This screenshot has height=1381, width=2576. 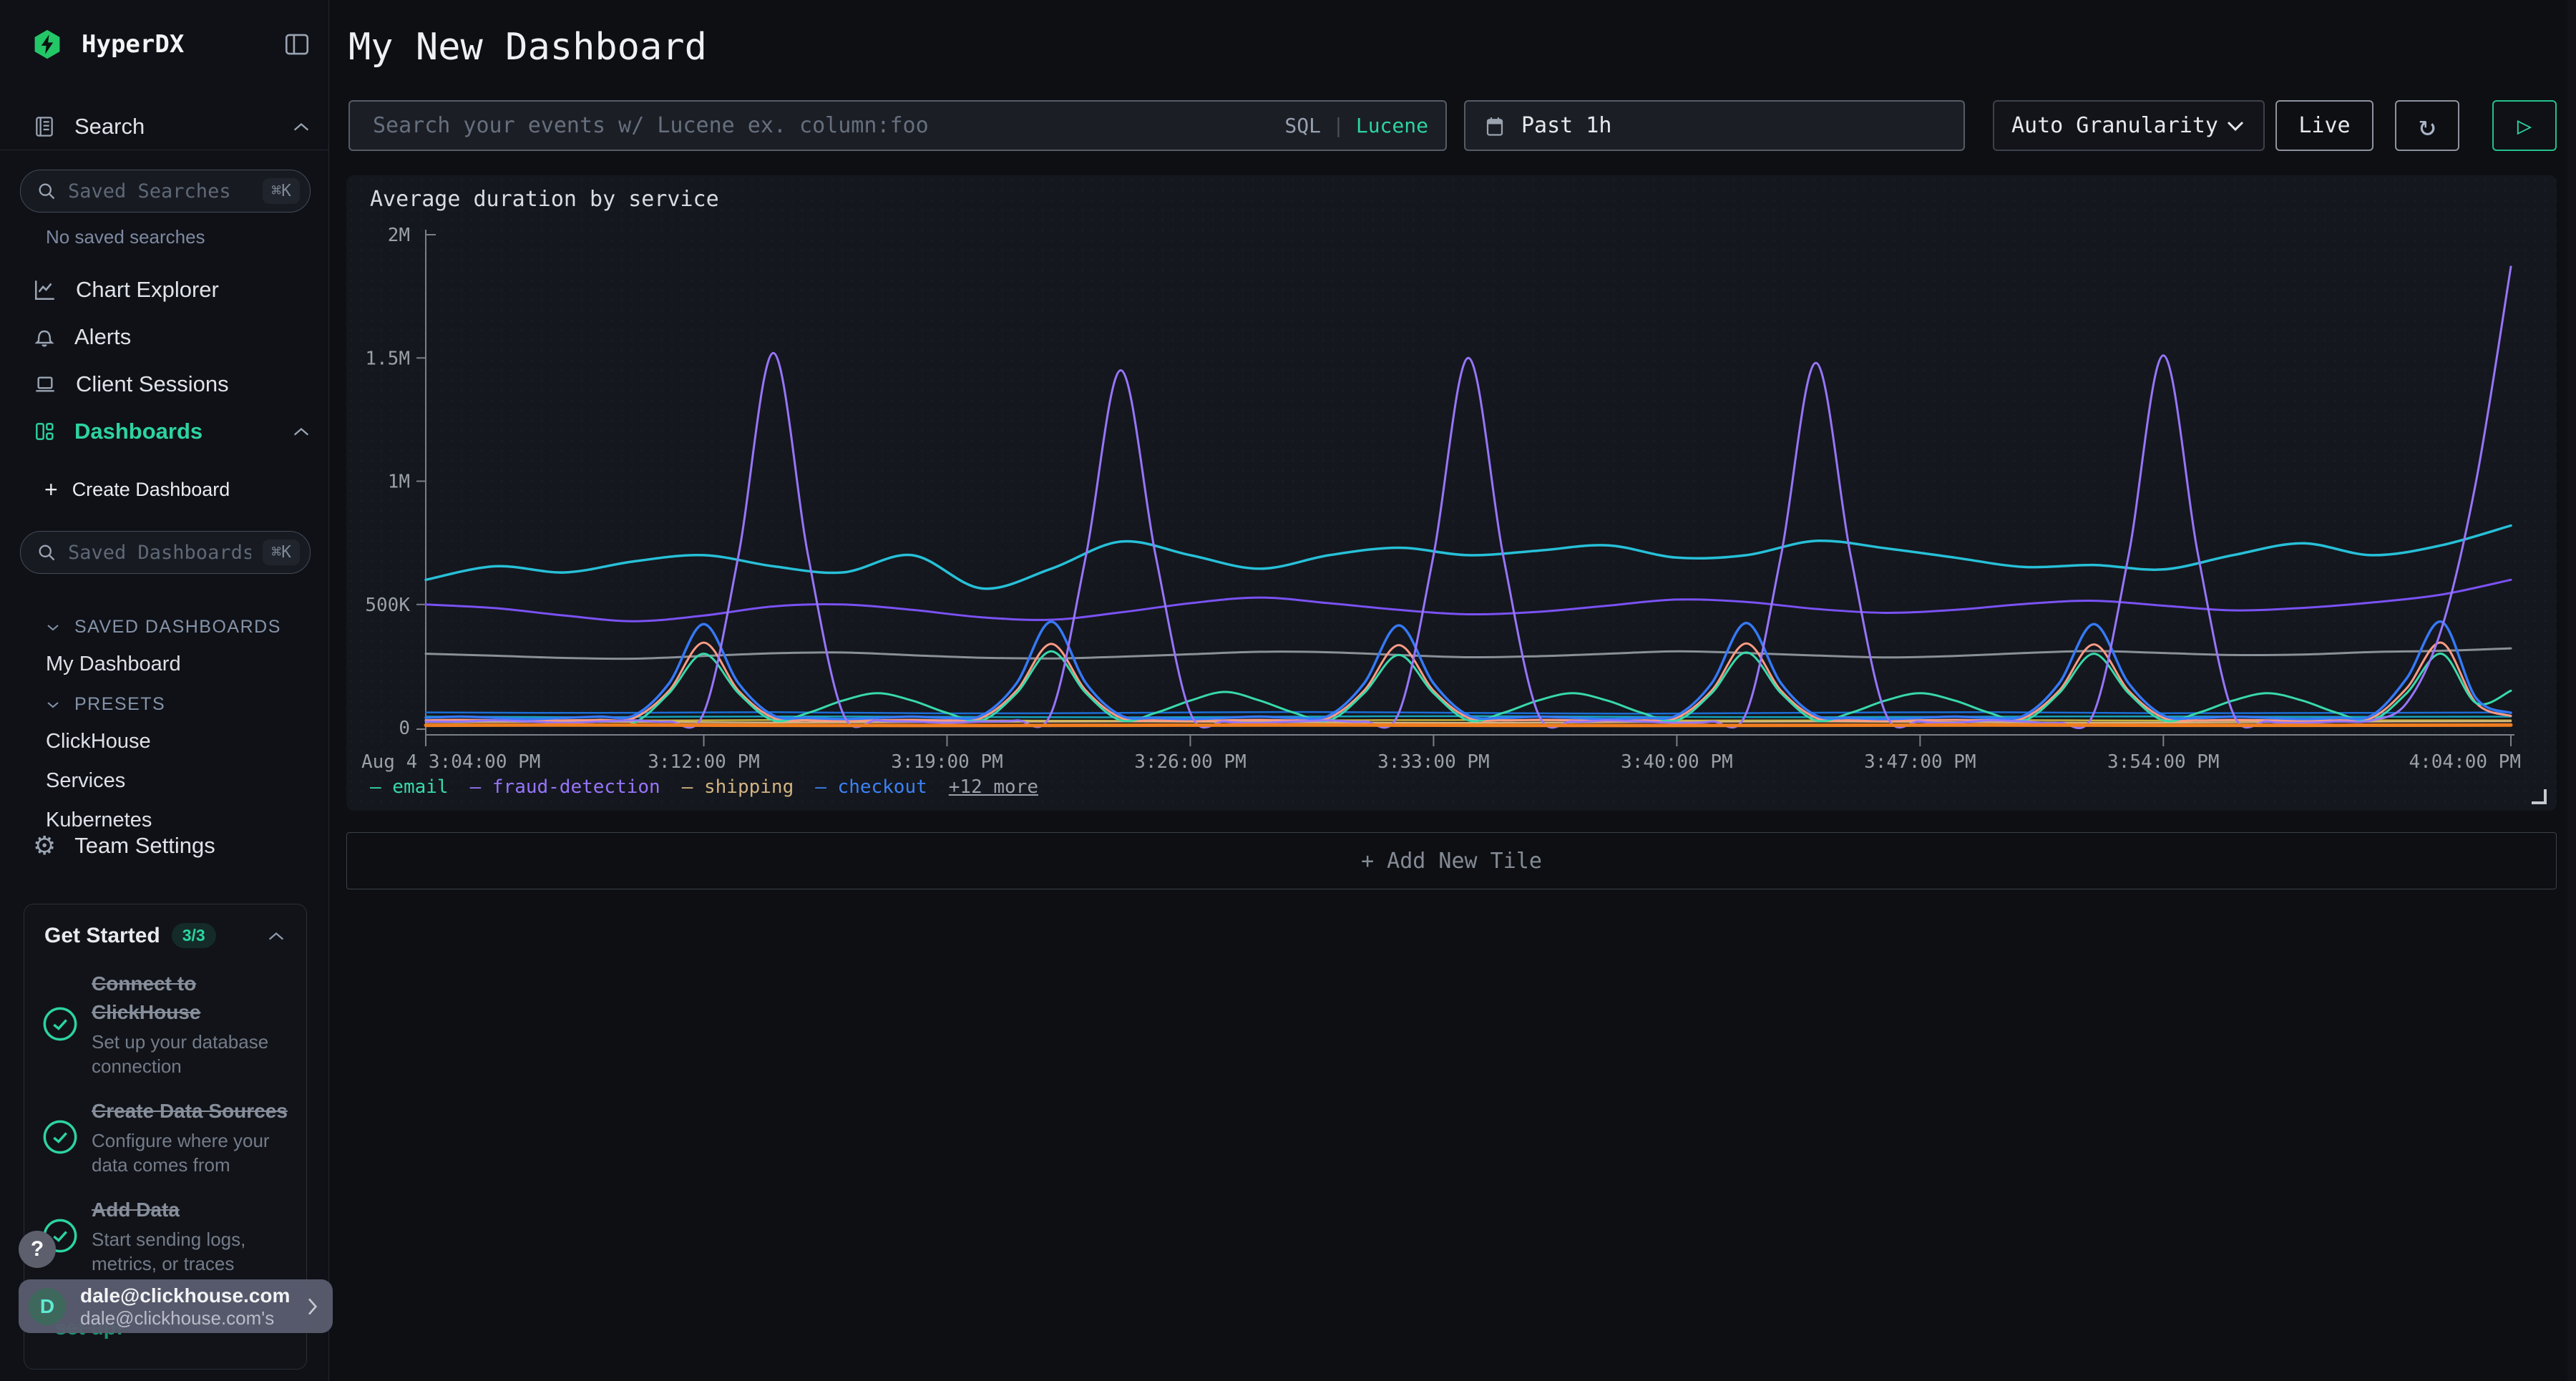 I want to click on get-started-item-desc: Configure where your data comes from, so click(x=181, y=1153).